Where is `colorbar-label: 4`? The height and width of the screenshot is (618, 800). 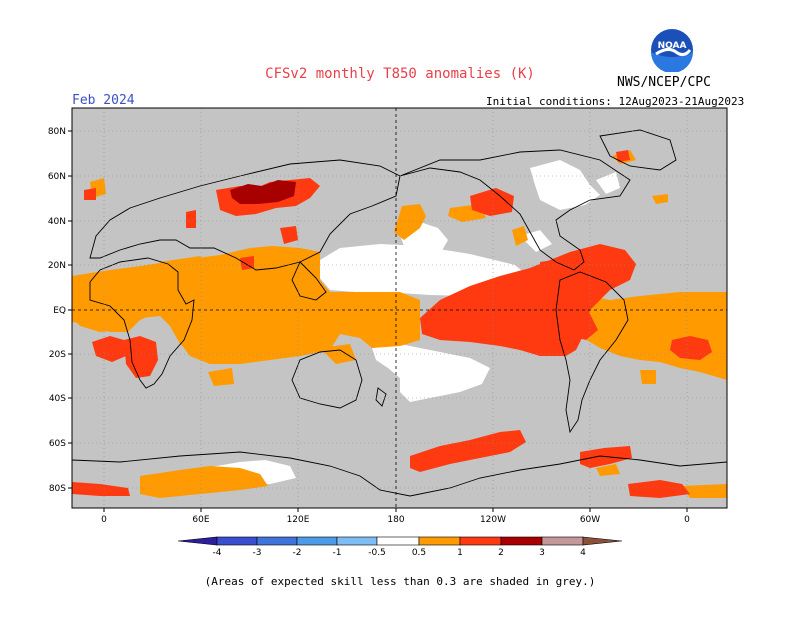 colorbar-label: 4 is located at coordinates (583, 553).